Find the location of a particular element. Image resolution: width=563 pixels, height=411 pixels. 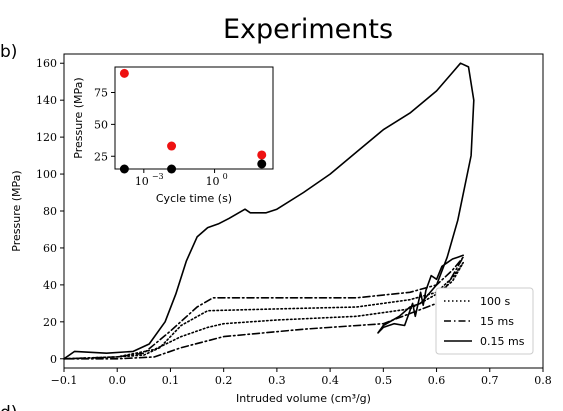

y-tick-label: 80 is located at coordinates (50, 211).